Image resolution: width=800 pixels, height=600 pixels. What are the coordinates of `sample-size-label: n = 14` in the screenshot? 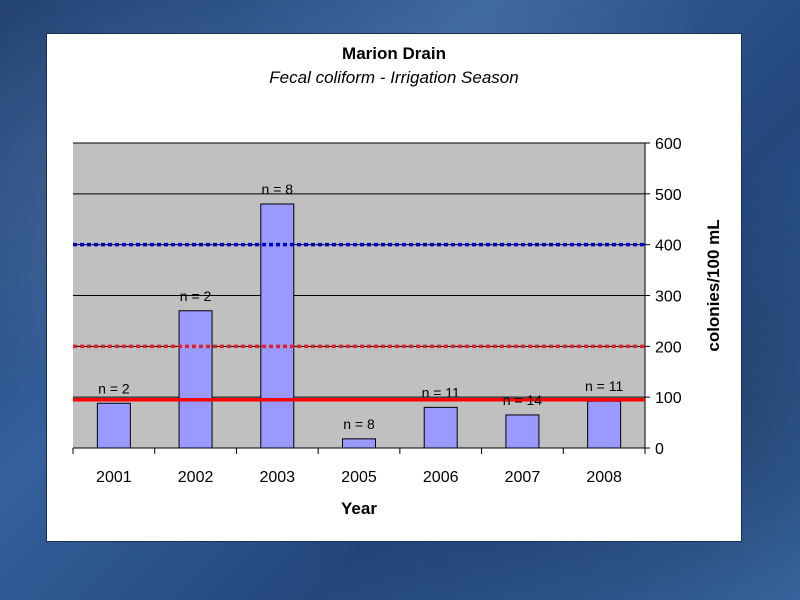 It's located at (523, 400).